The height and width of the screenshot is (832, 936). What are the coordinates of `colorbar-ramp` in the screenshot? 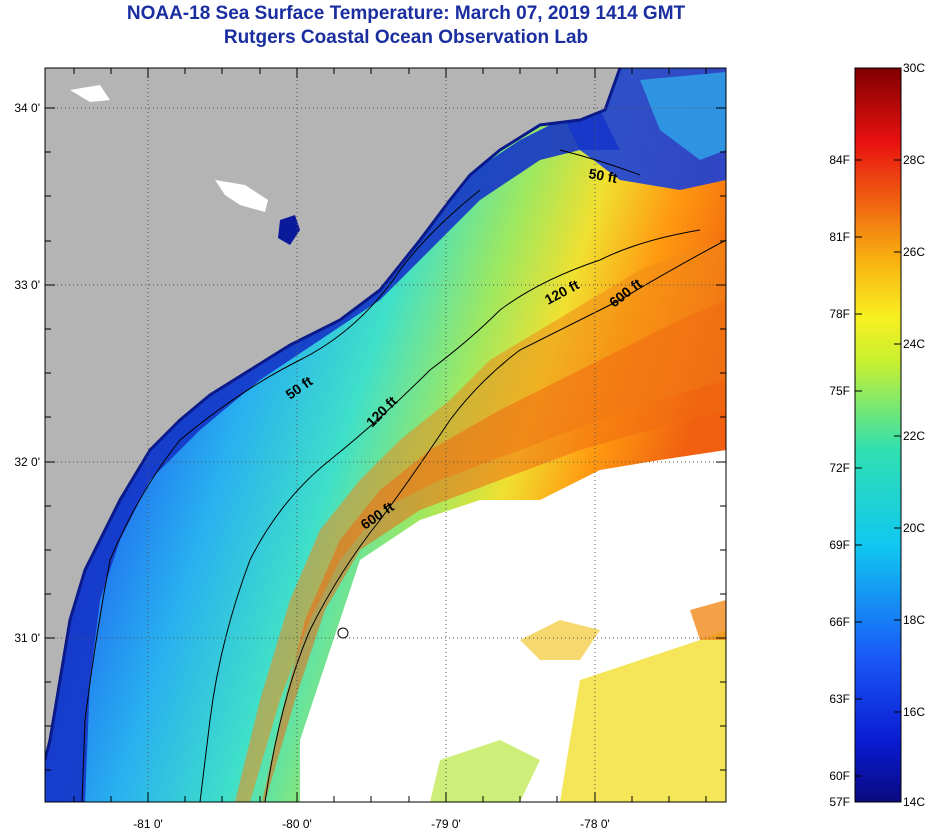 It's located at (878, 435).